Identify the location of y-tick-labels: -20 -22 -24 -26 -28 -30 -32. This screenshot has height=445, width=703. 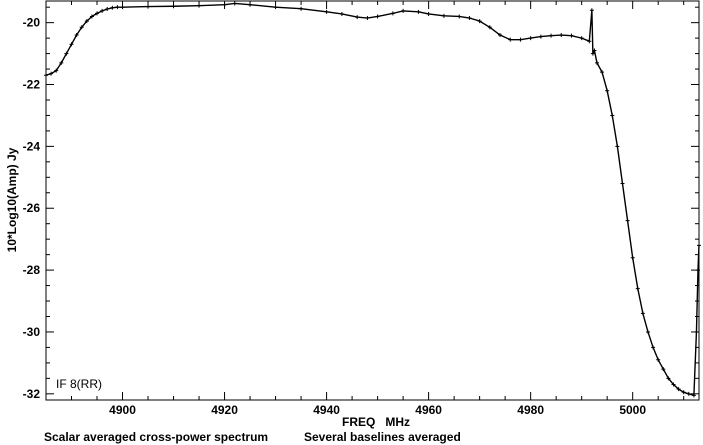
(32, 208).